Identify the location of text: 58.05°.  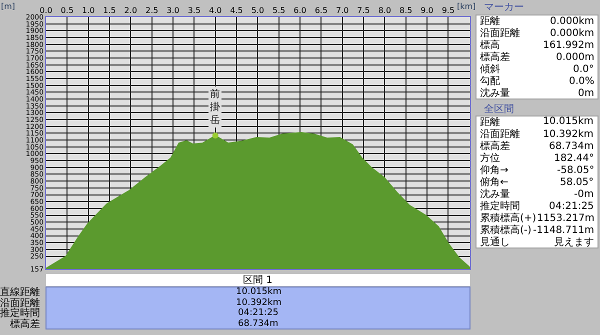
(577, 182).